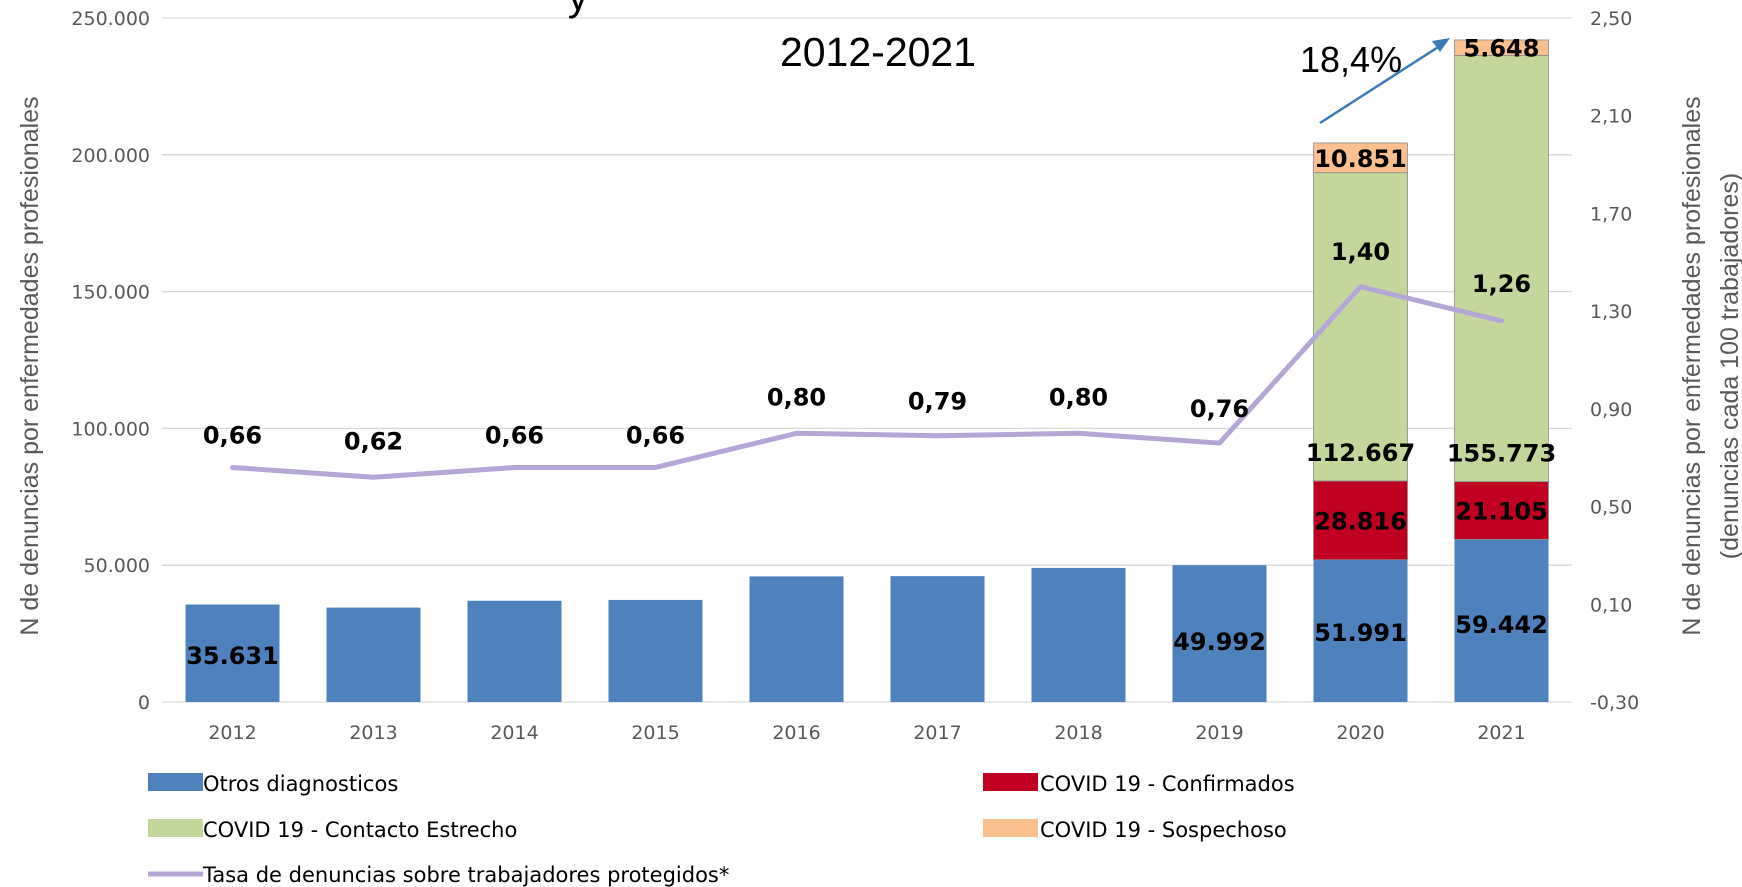  I want to click on y2-tick-label: 1,30, so click(1611, 312).